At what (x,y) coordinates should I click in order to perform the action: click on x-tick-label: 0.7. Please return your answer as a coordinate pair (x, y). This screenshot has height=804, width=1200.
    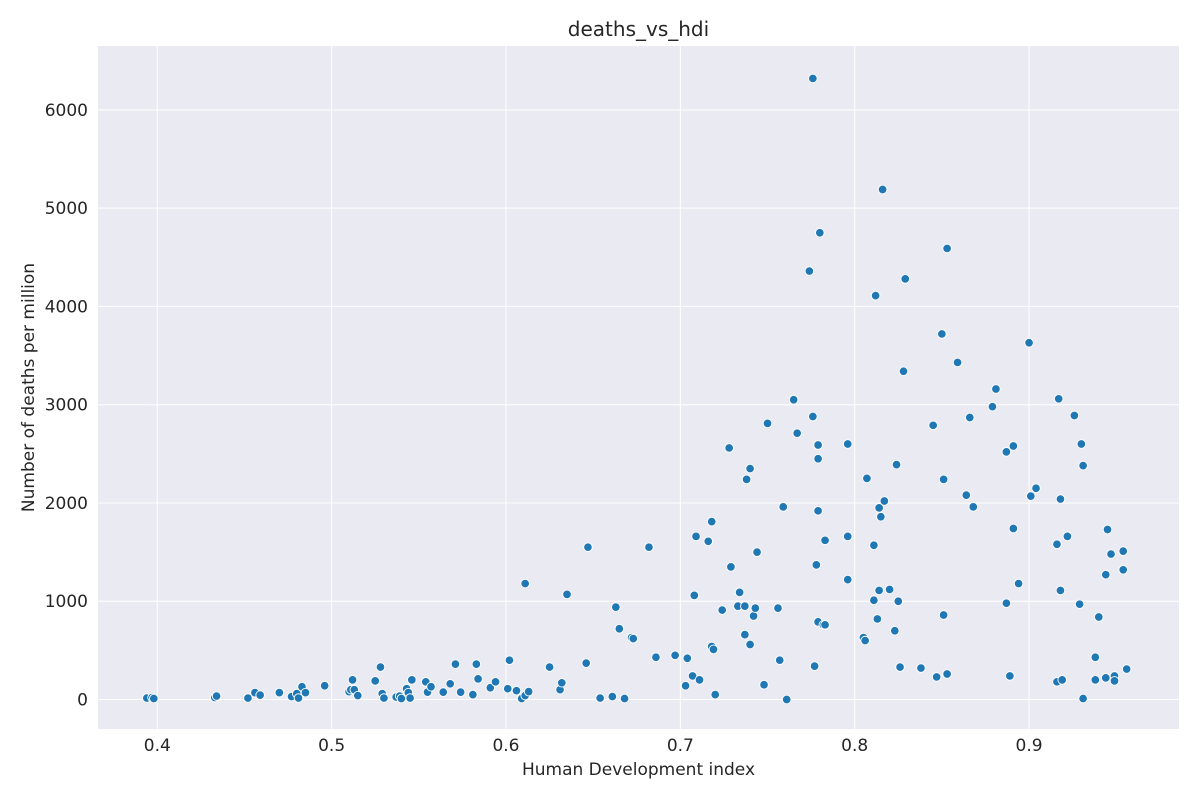
    Looking at the image, I should click on (680, 746).